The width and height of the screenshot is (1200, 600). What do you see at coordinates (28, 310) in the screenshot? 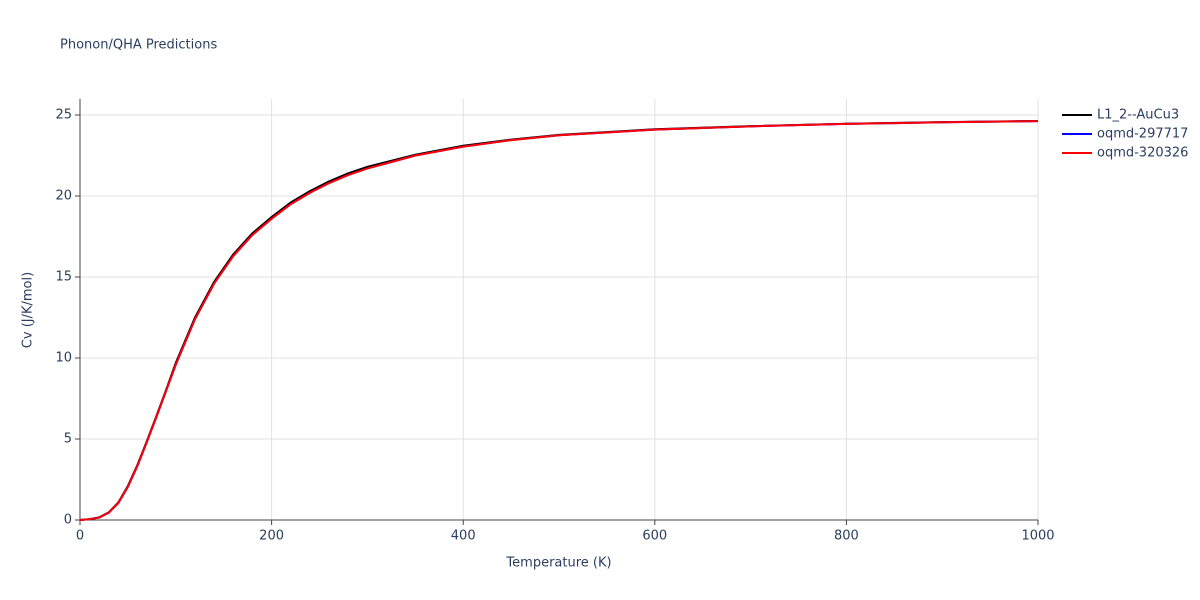
I see `y-axis-title: Cv (J/K/mol)` at bounding box center [28, 310].